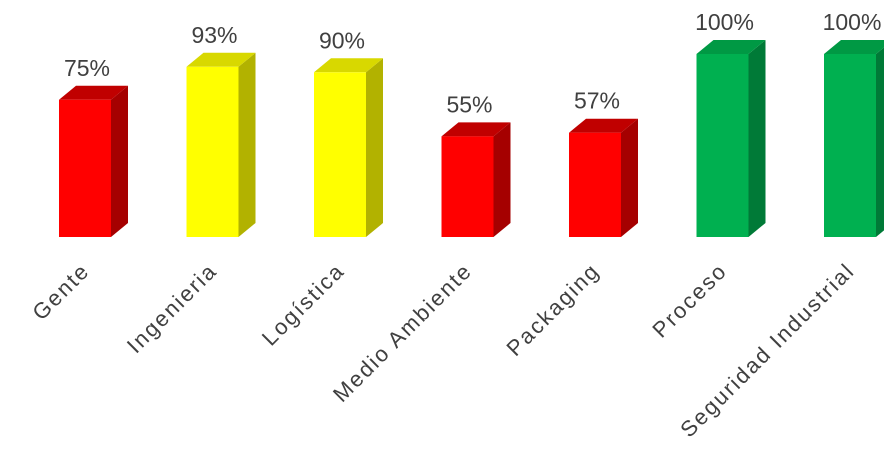 This screenshot has width=884, height=449. What do you see at coordinates (60, 291) in the screenshot?
I see `x-tick-label: Gente` at bounding box center [60, 291].